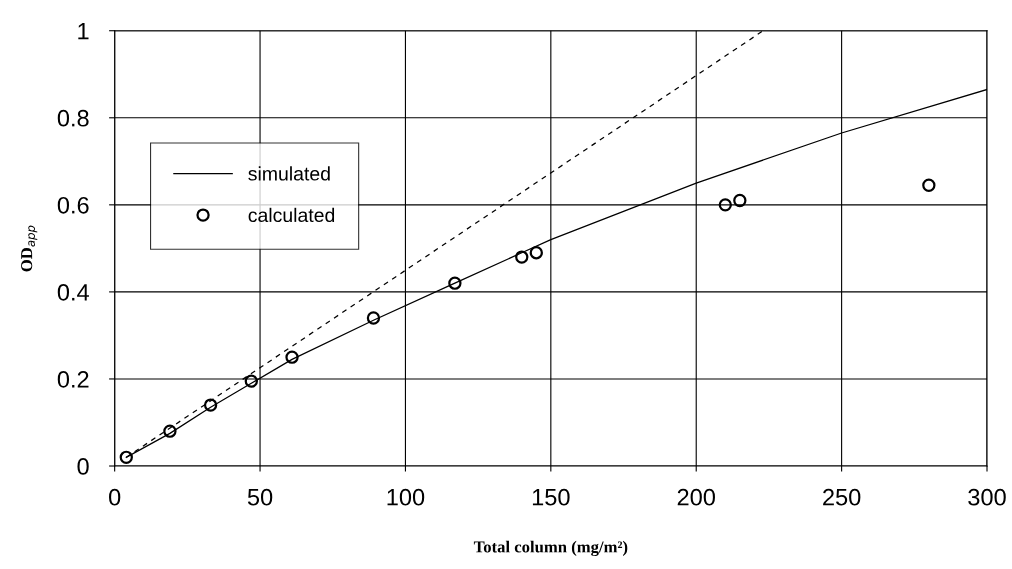 This screenshot has height=569, width=1012. I want to click on legend-label: simulated, so click(289, 173).